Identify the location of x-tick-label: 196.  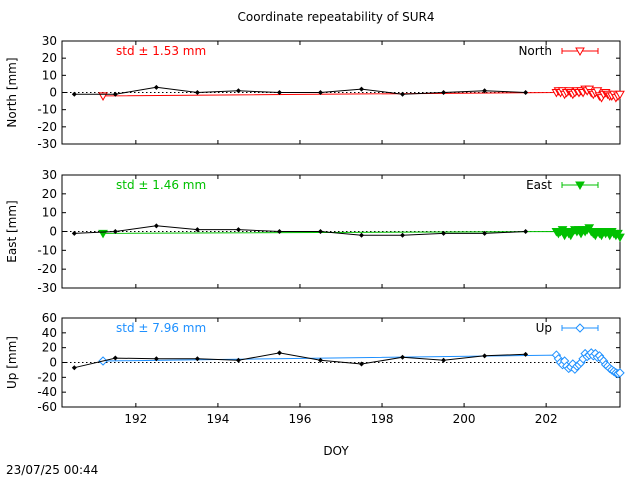
(300, 419).